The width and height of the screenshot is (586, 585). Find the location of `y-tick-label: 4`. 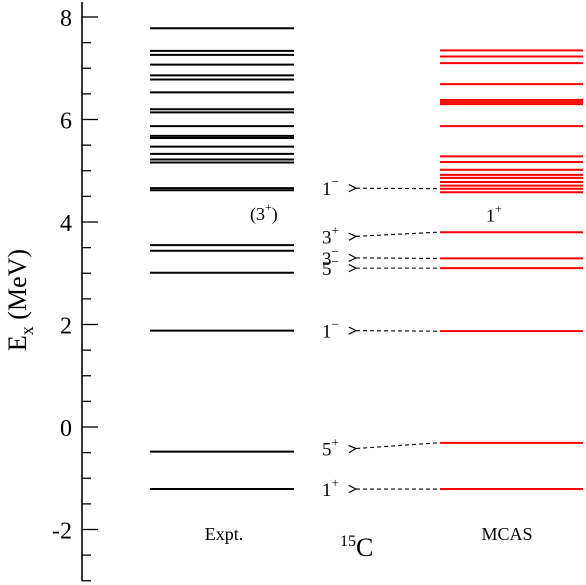

y-tick-label: 4 is located at coordinates (66, 224).